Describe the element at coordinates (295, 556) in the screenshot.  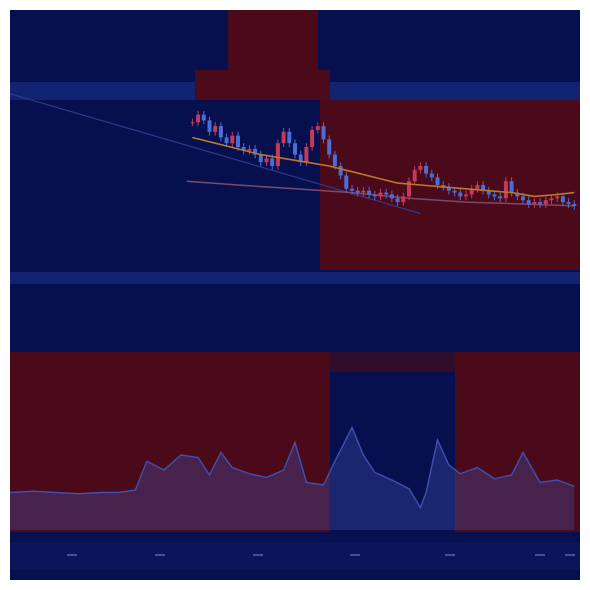
I see `axis-band` at that location.